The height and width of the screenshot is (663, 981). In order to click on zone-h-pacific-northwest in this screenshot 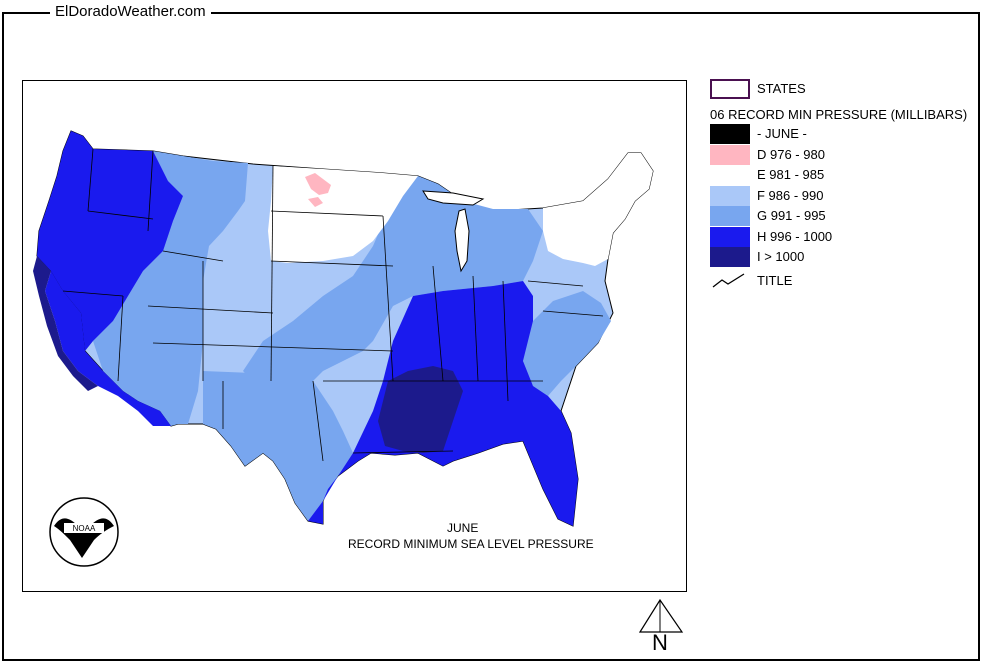, I will do `click(110, 241)`.